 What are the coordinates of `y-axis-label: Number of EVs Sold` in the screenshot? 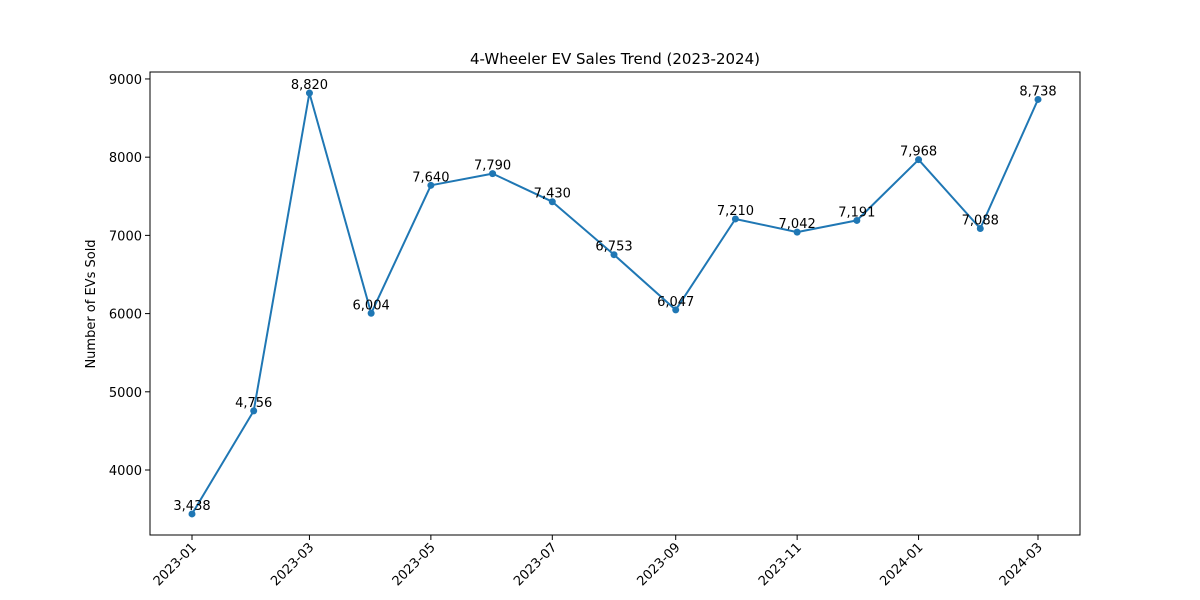 It's located at (91, 303).